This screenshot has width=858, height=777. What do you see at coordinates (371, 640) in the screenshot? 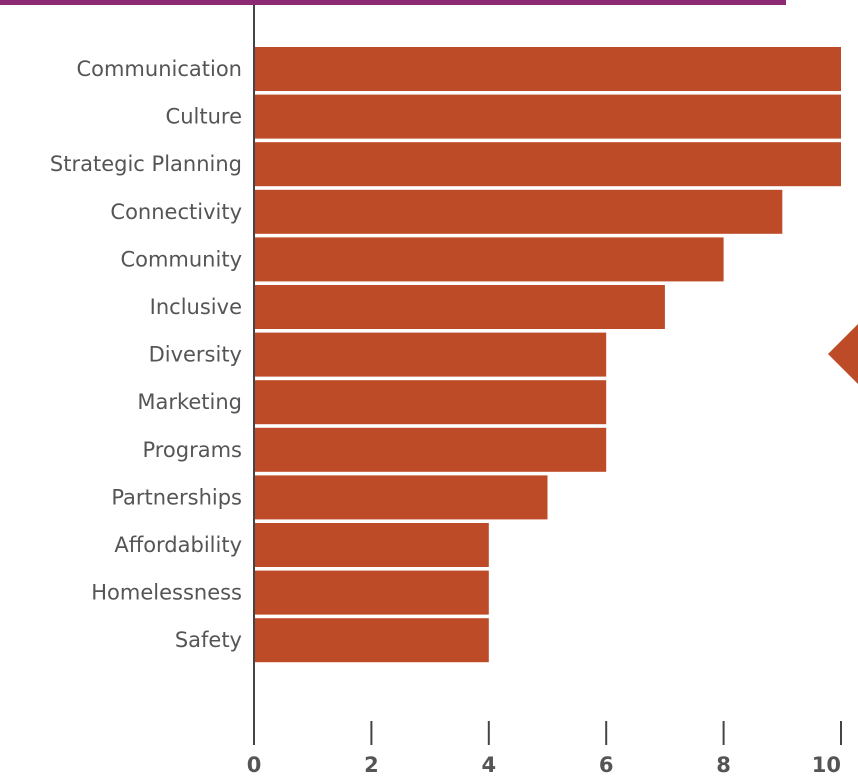
I see `bar-safety` at bounding box center [371, 640].